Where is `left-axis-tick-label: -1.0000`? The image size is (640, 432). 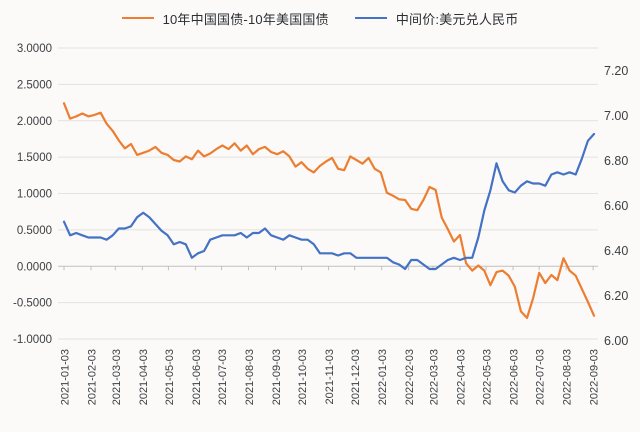 left-axis-tick-label: -1.0000 is located at coordinates (32, 340).